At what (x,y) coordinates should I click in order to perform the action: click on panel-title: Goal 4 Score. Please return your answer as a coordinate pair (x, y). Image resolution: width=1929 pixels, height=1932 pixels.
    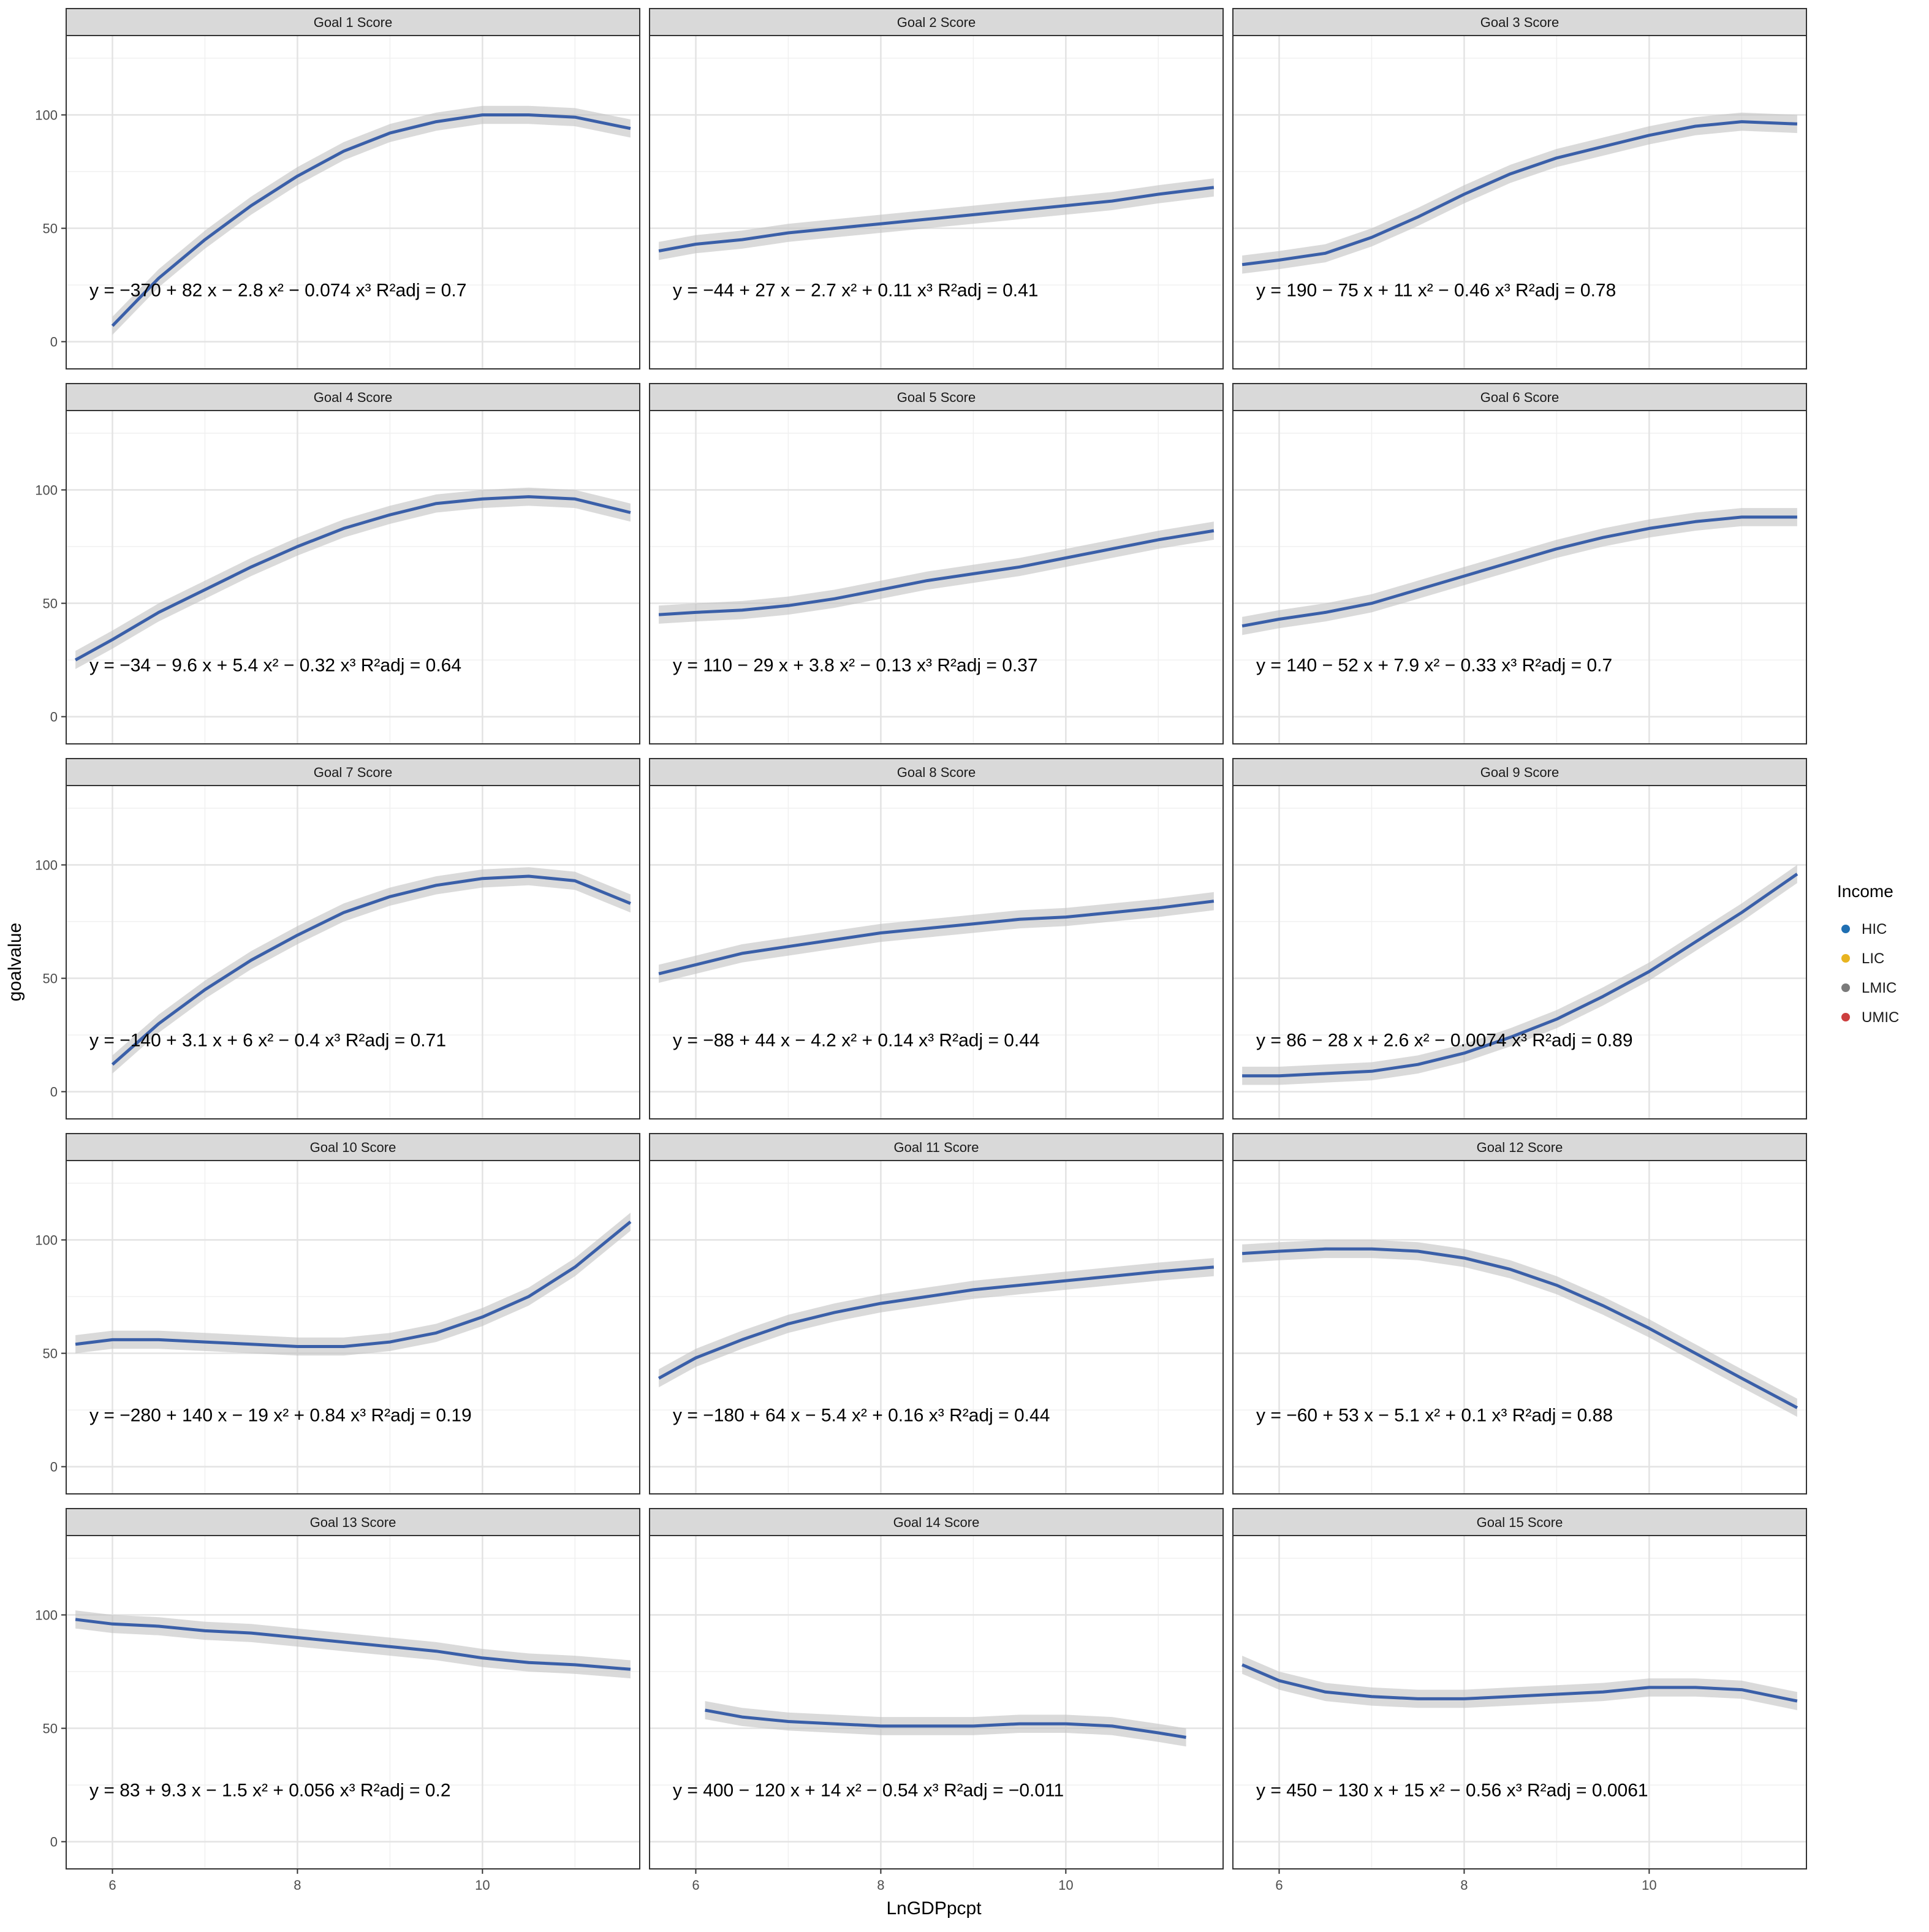
    Looking at the image, I should click on (353, 398).